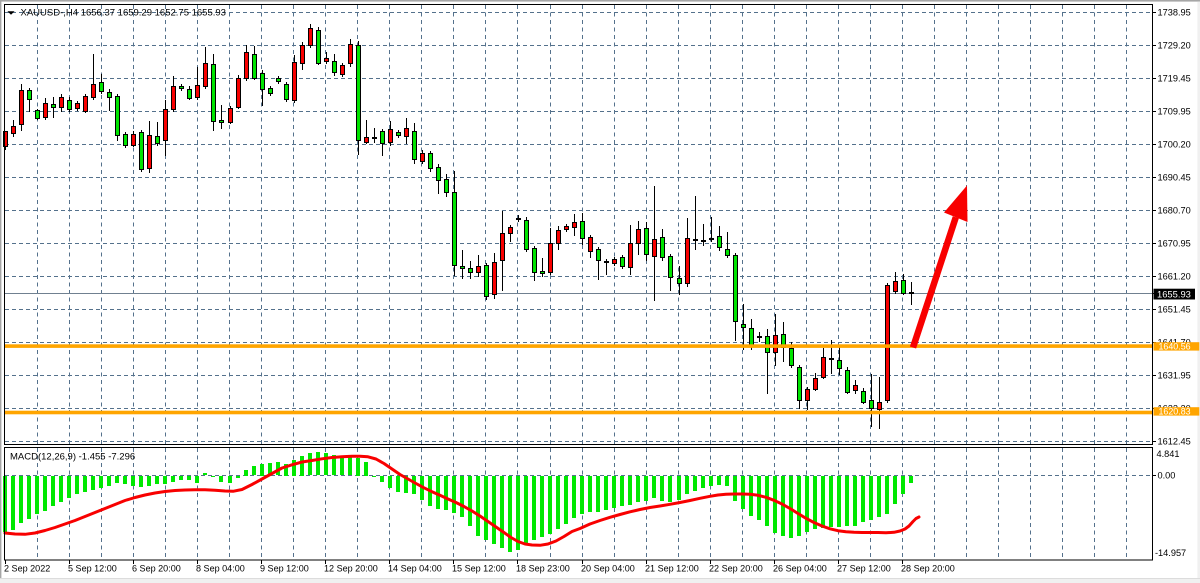  Describe the element at coordinates (156, 569) in the screenshot. I see `svg-text: 6 Sep 20:00` at that location.